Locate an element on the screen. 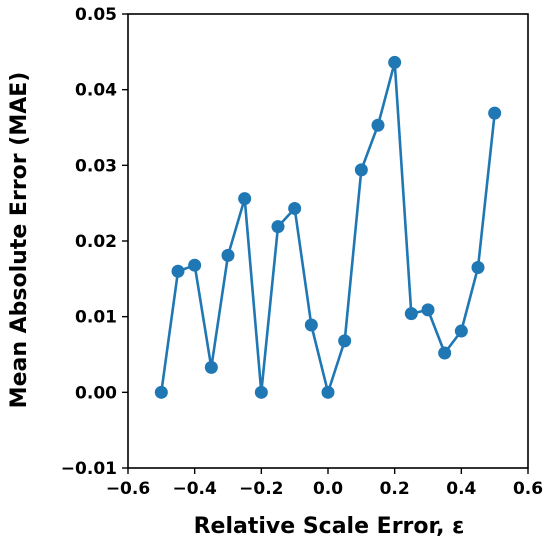 This screenshot has height=544, width=550. y-axis: −0.01 0.00 0.01 0.02 0.03 0.04 0.05 is located at coordinates (94, 242).